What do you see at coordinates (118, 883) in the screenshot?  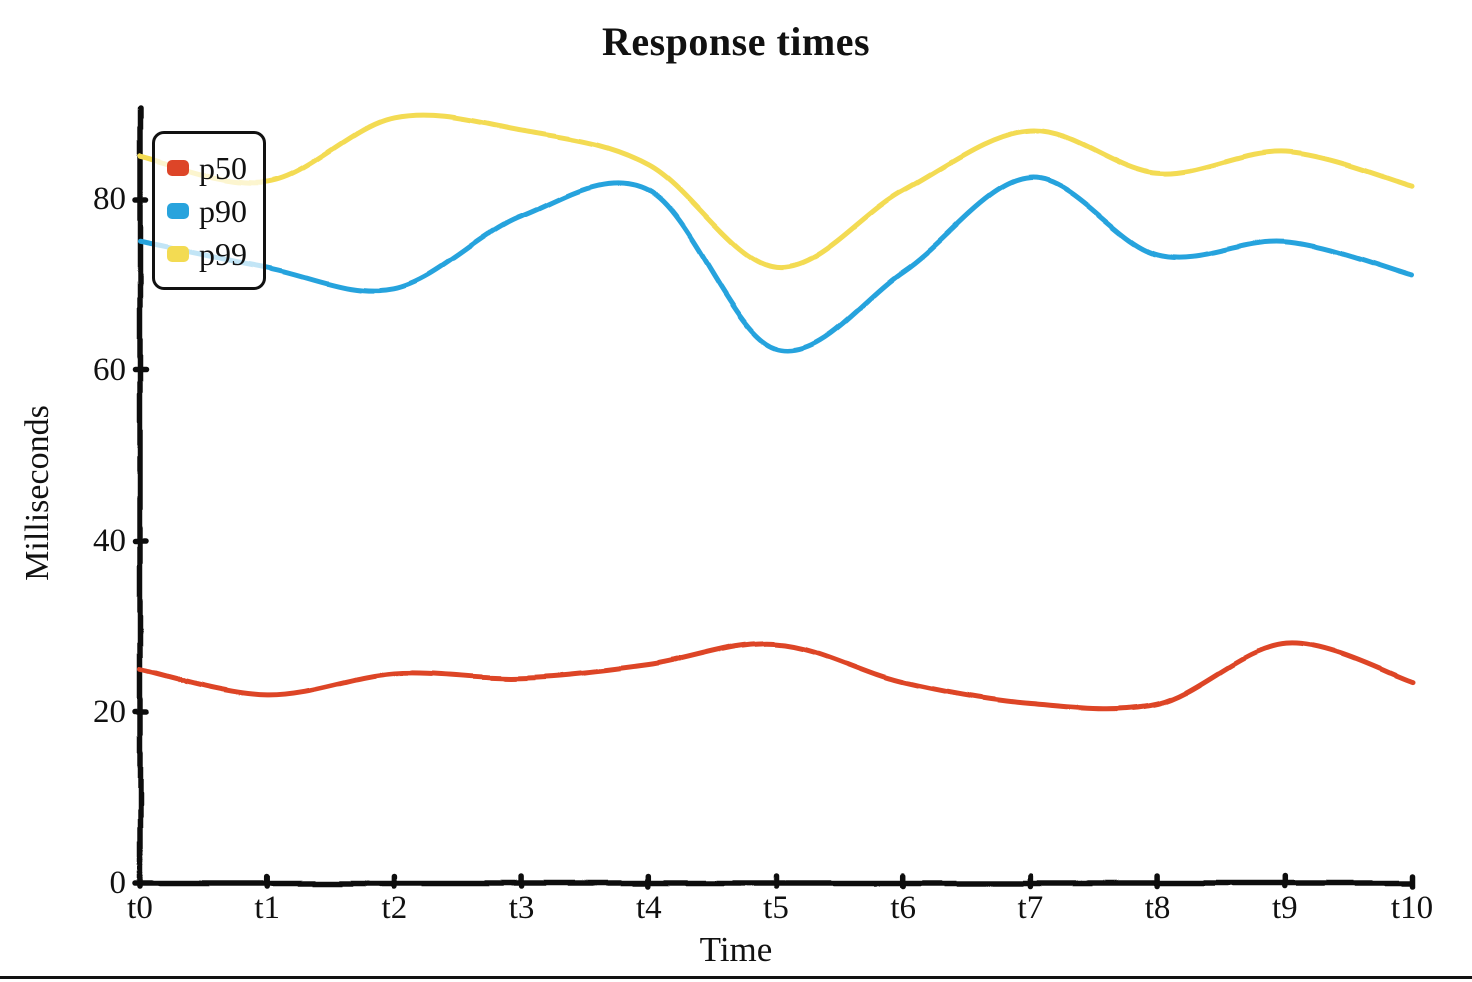 I see `y-tick-label-0: 0` at bounding box center [118, 883].